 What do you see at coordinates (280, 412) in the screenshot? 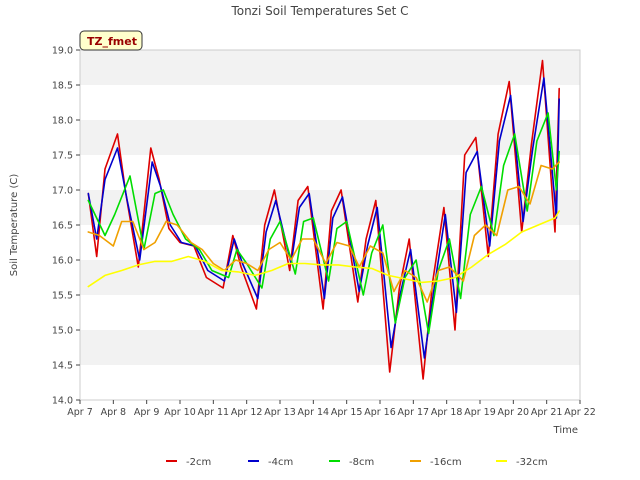
I see `x-tick-label: Apr 13` at bounding box center [280, 412].